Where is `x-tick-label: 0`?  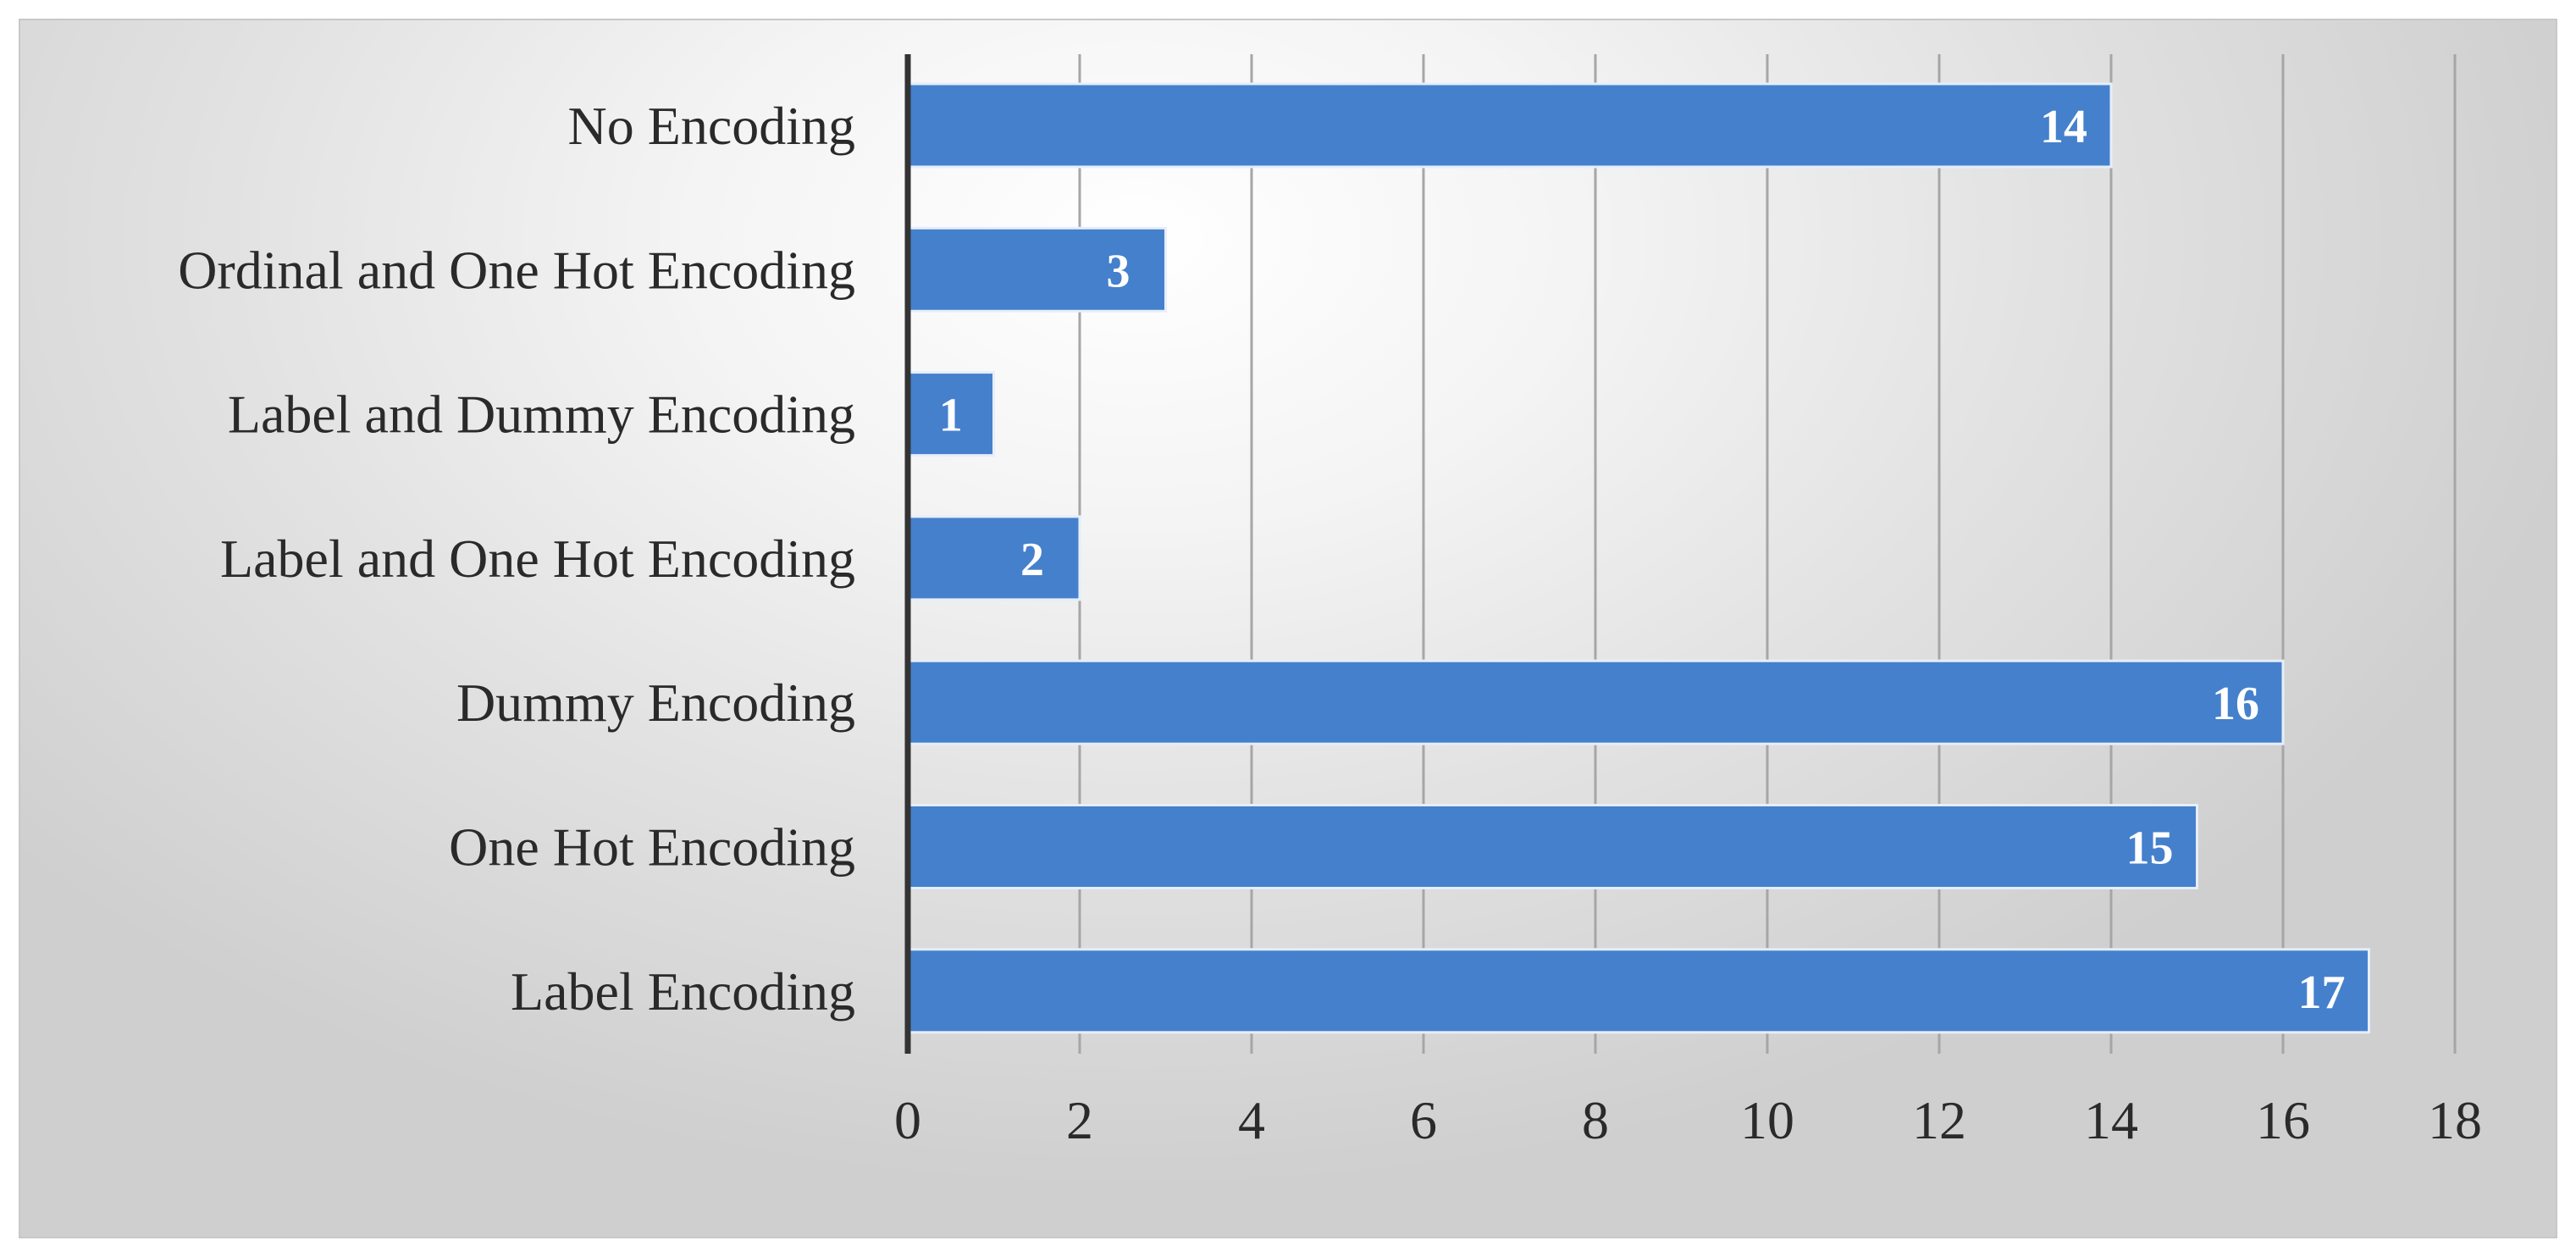 x-tick-label: 0 is located at coordinates (908, 1120).